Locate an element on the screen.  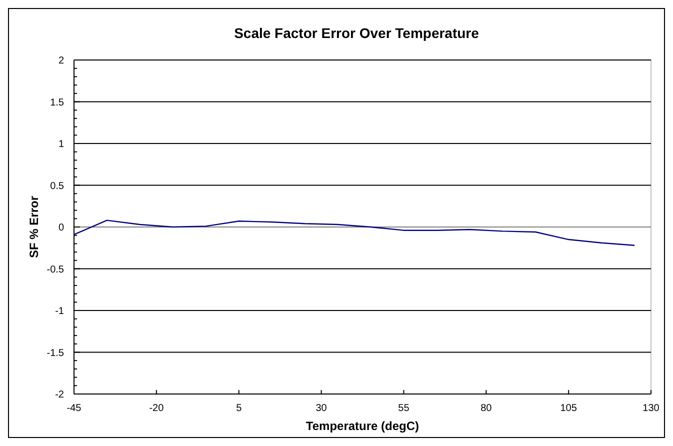
x-tick-label: 105 is located at coordinates (569, 408).